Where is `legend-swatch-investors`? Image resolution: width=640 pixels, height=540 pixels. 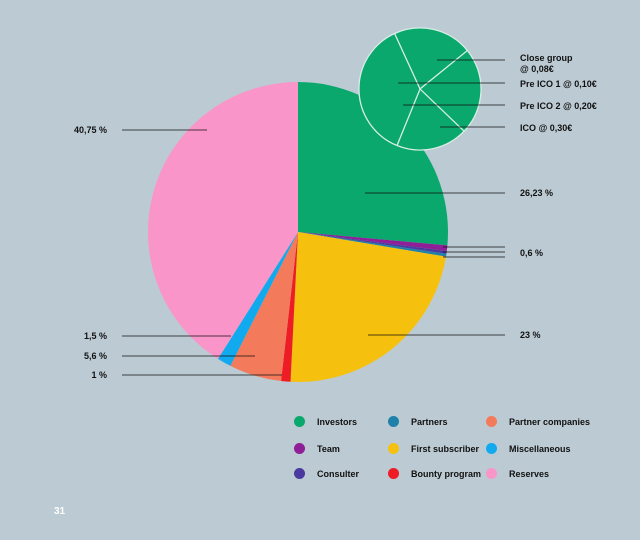 legend-swatch-investors is located at coordinates (299, 421).